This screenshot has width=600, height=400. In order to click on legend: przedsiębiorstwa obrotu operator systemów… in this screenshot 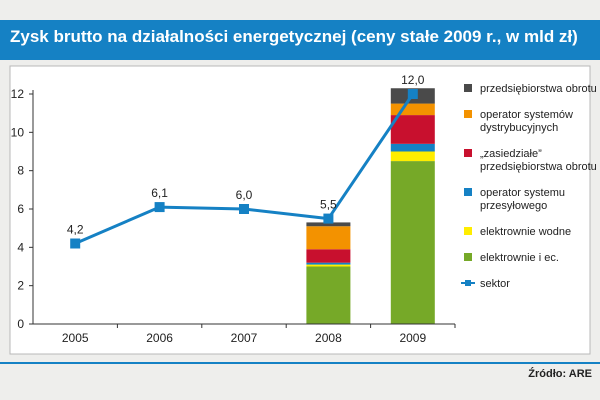, I will do `click(529, 186)`.